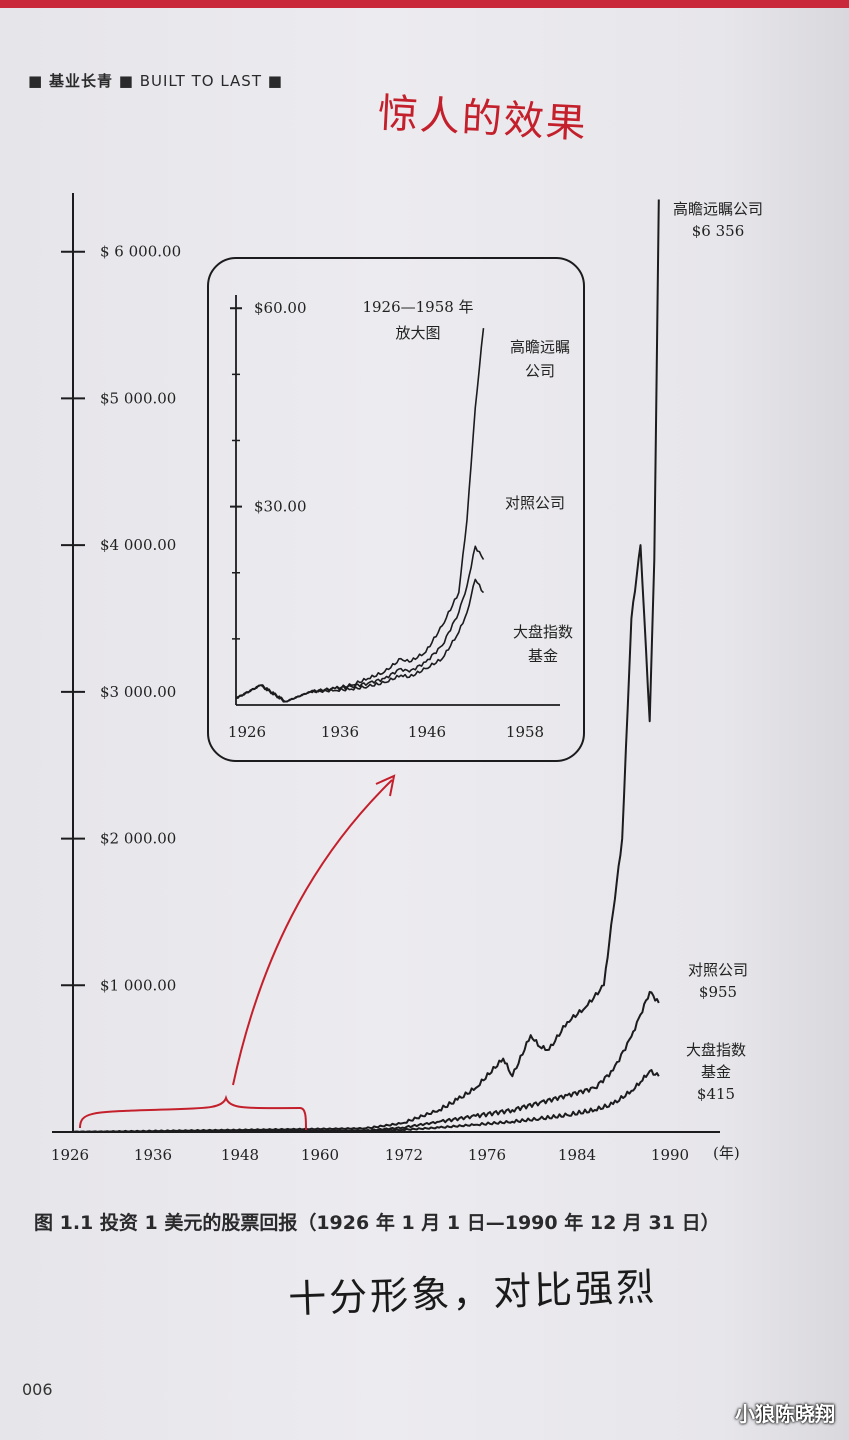  What do you see at coordinates (138, 398) in the screenshot?
I see `main-y-tick-label: $5 000.00` at bounding box center [138, 398].